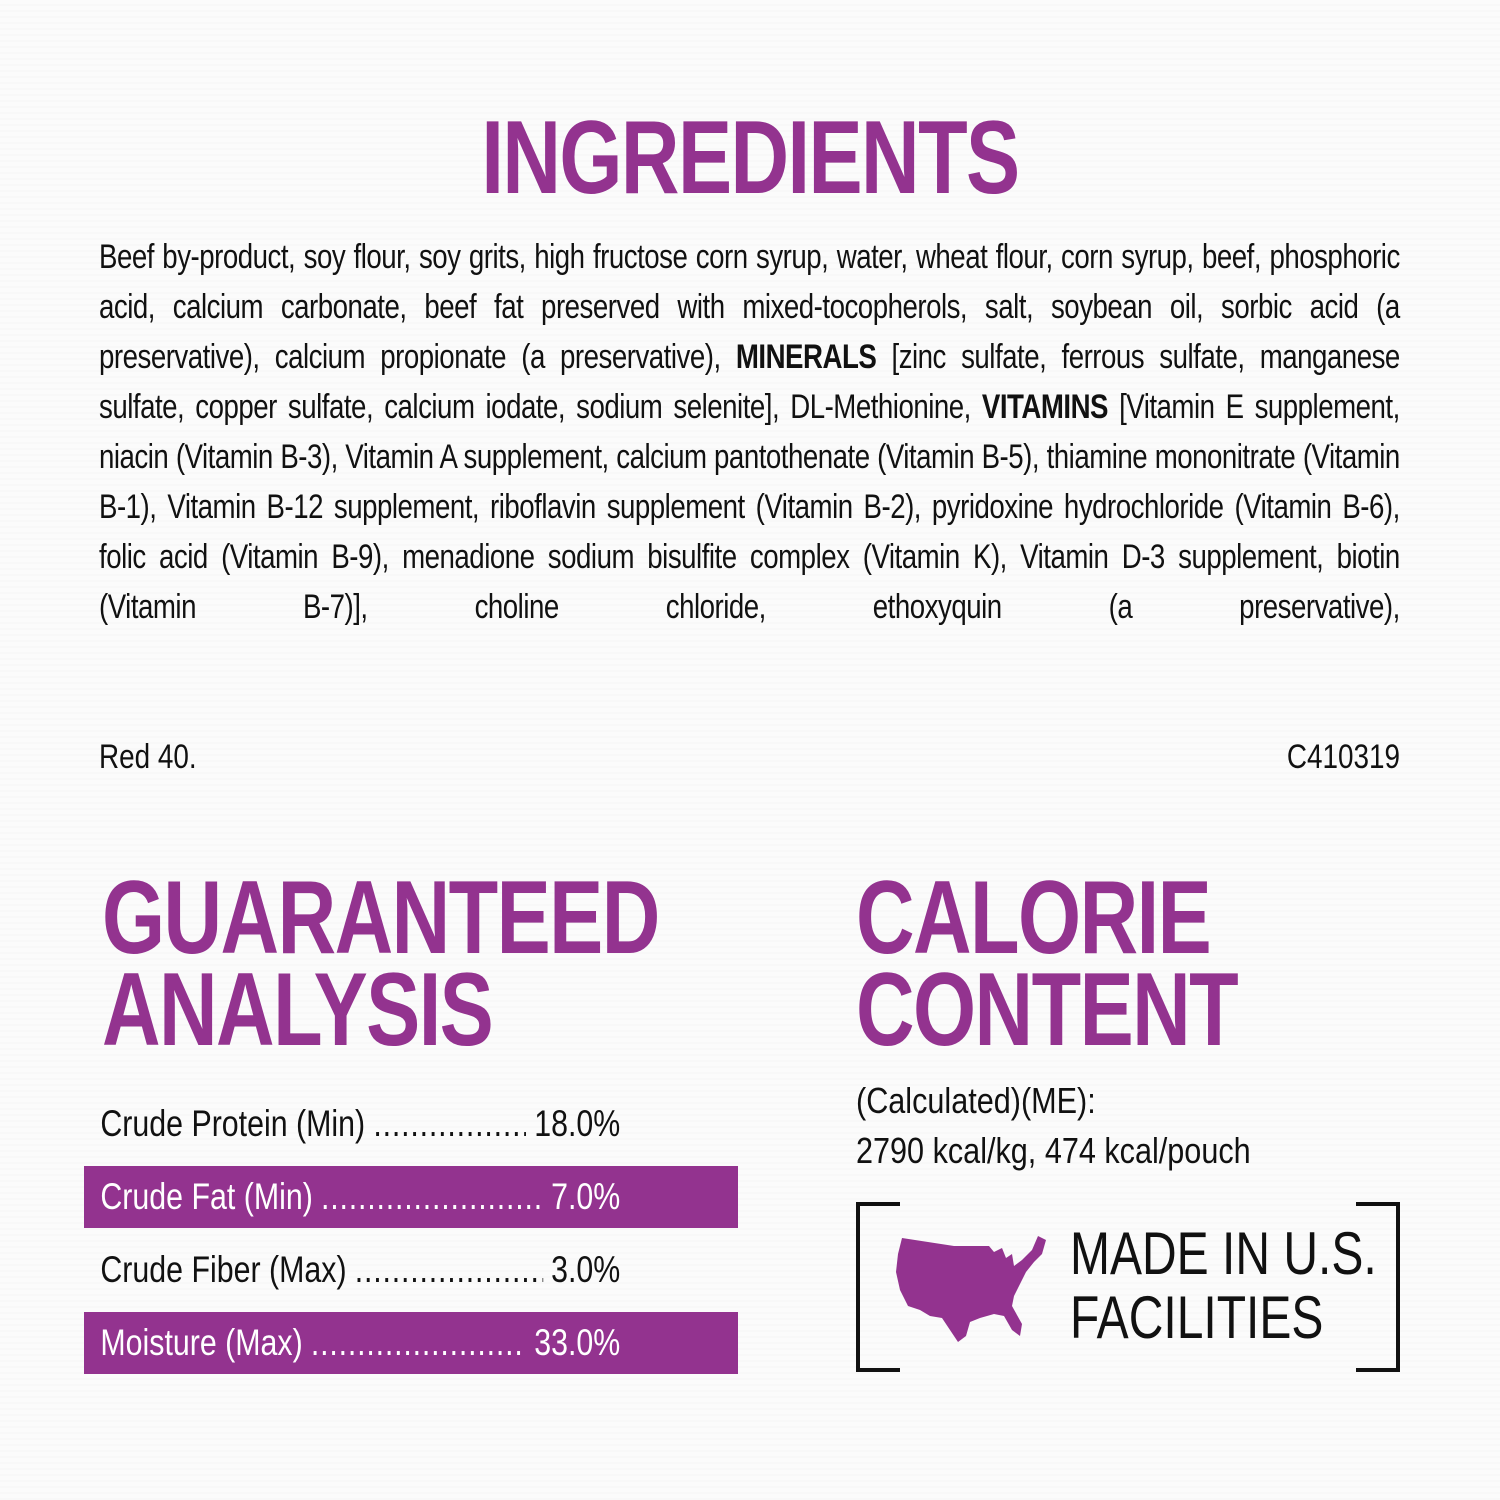 Image resolution: width=1500 pixels, height=1500 pixels. I want to click on bracket-left, so click(878, 1287).